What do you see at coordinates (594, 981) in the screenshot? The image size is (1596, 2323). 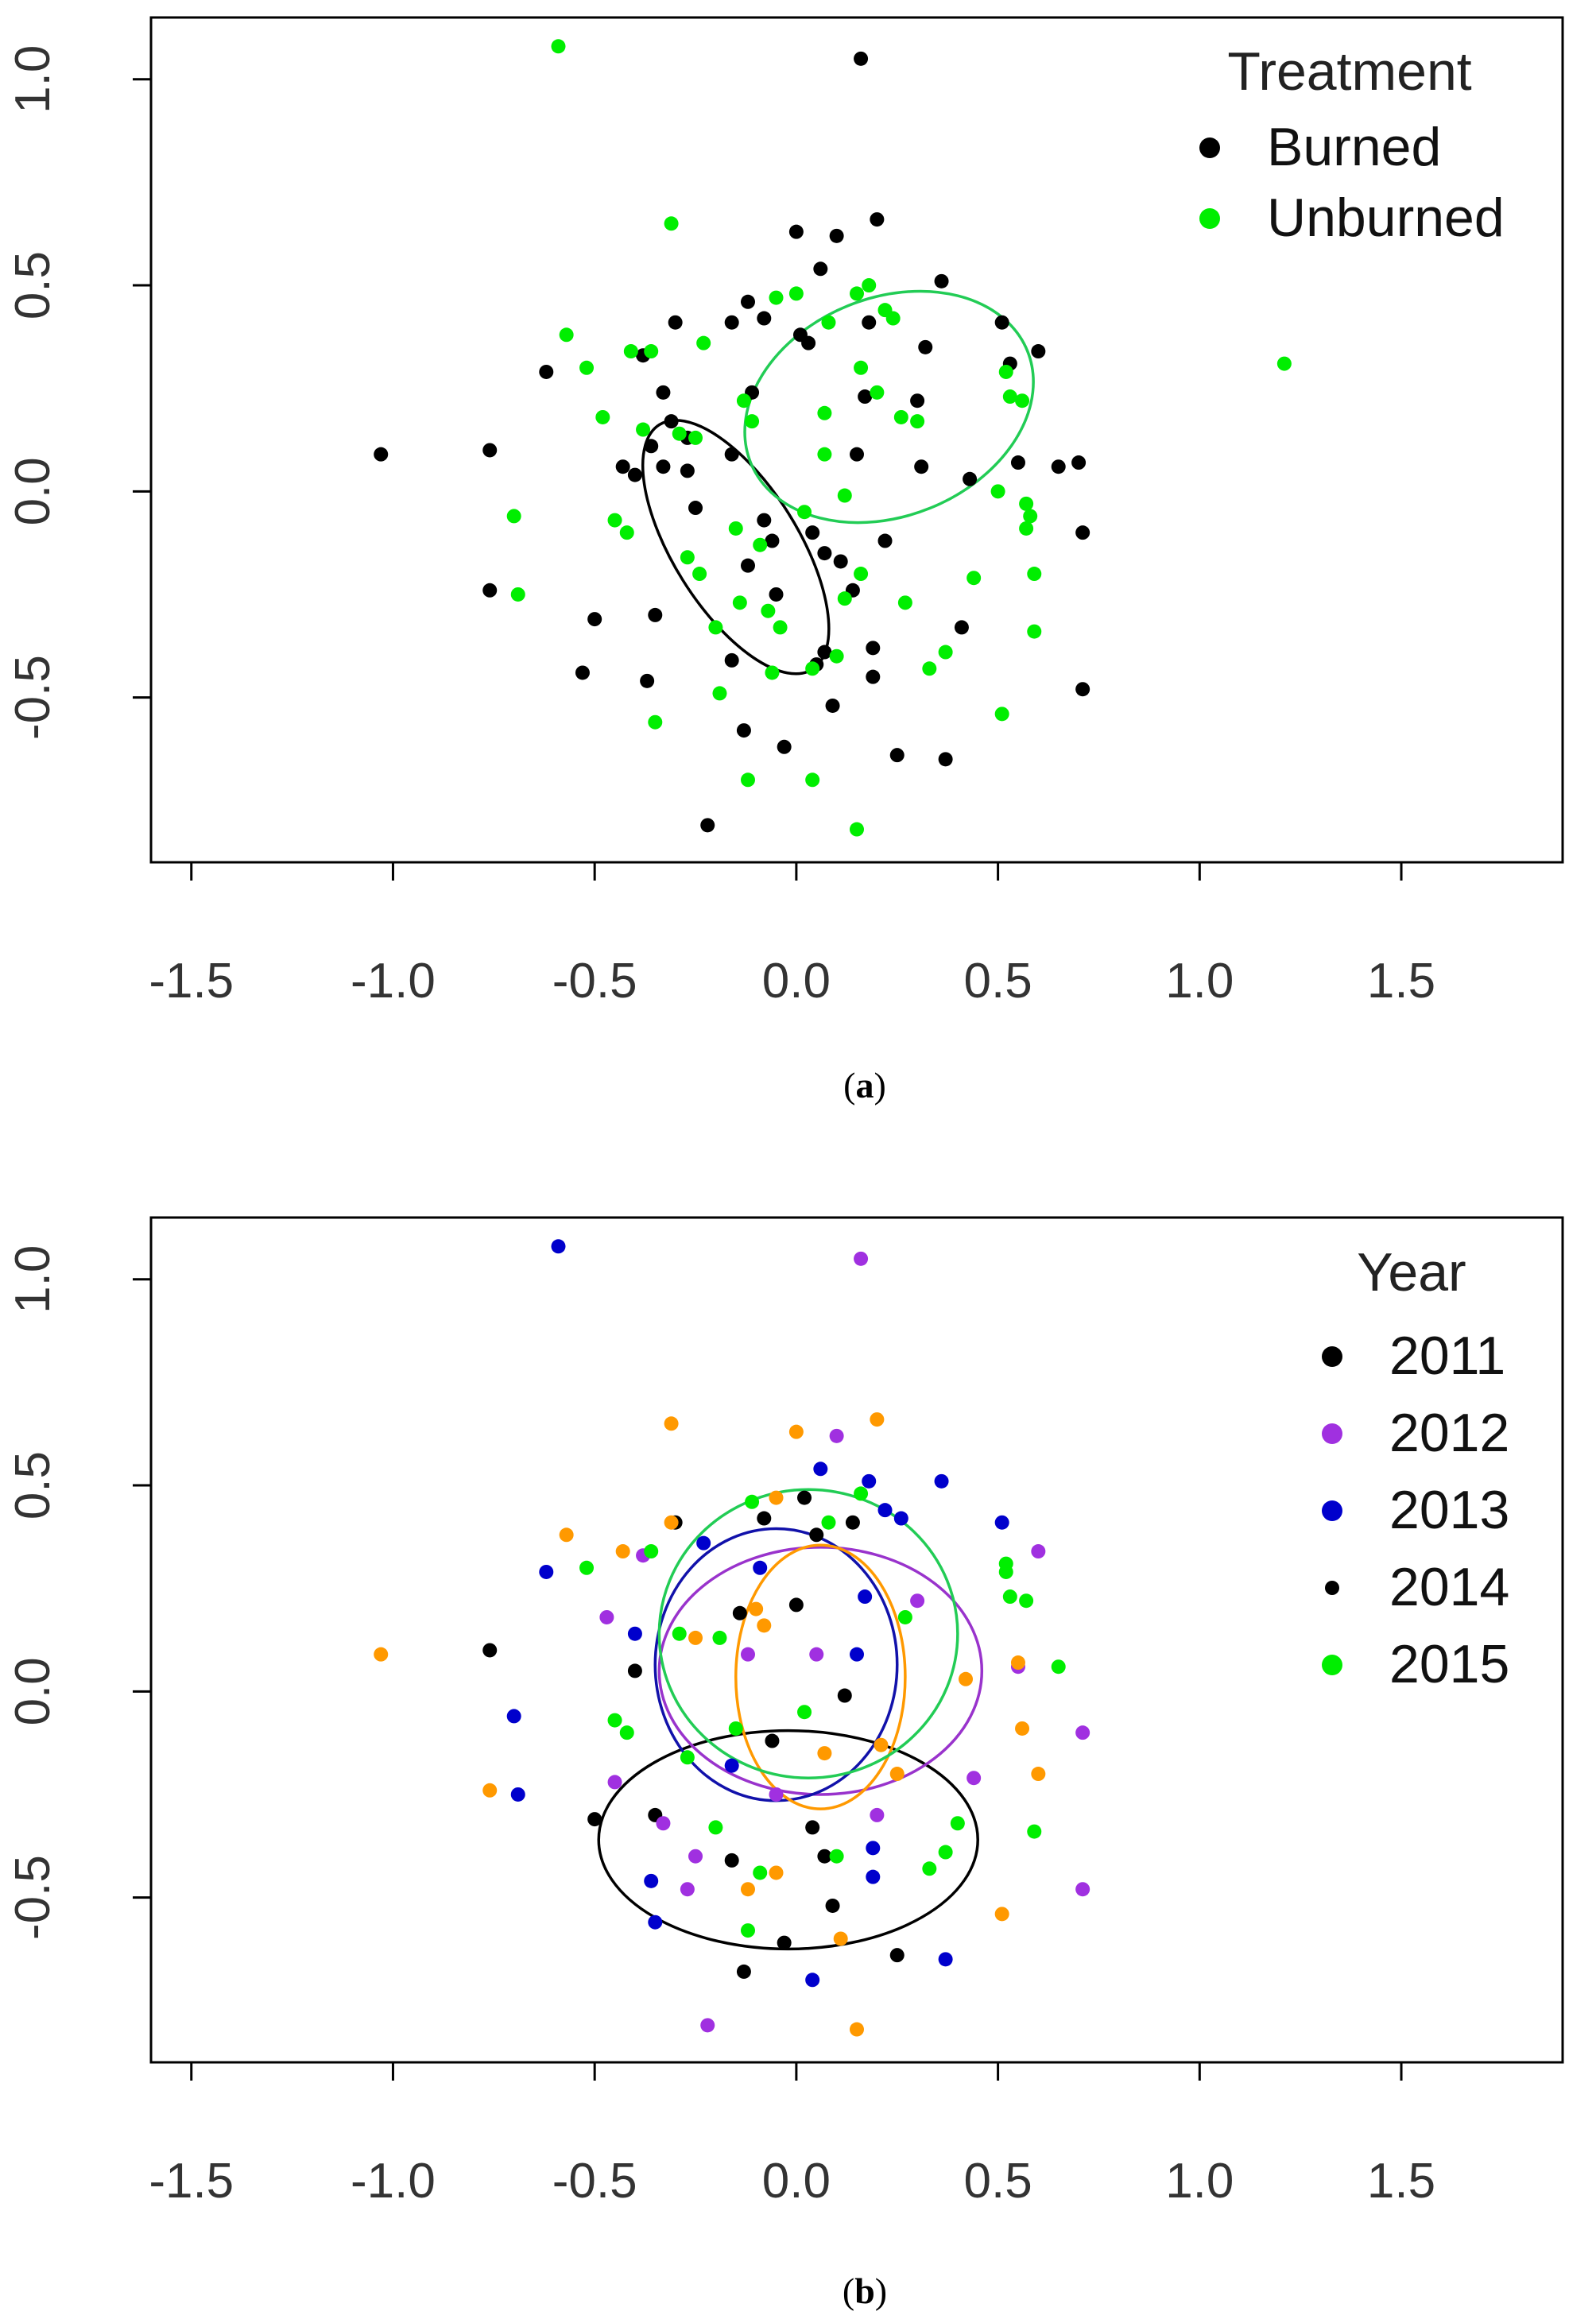 I see `x-tick-label: -0.5` at bounding box center [594, 981].